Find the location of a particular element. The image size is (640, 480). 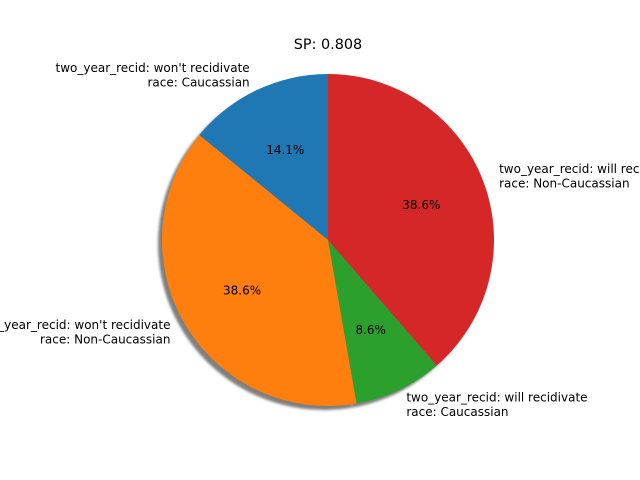

pie-slice-two-year-recid-will-recidivate-race-caucassian is located at coordinates (382, 322).